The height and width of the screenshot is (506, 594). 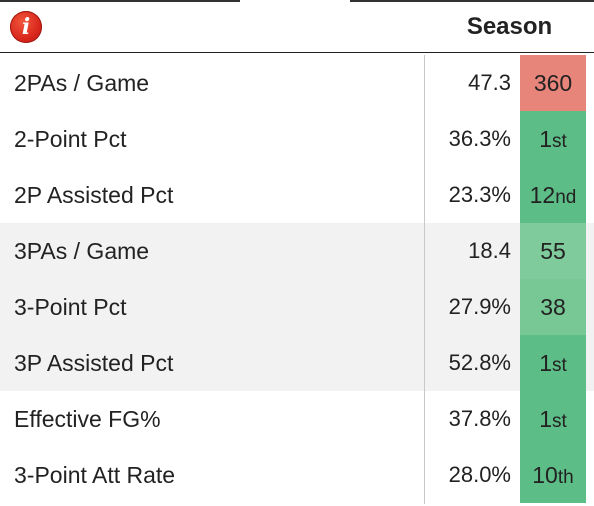 I want to click on table-row: Effective FG% 37.8% 1st, so click(x=297, y=419).